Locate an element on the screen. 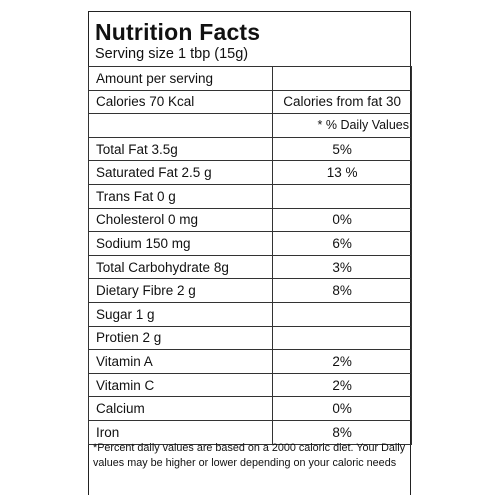 The height and width of the screenshot is (500, 500). amount-per-serving: Amount per serving is located at coordinates (180, 78).